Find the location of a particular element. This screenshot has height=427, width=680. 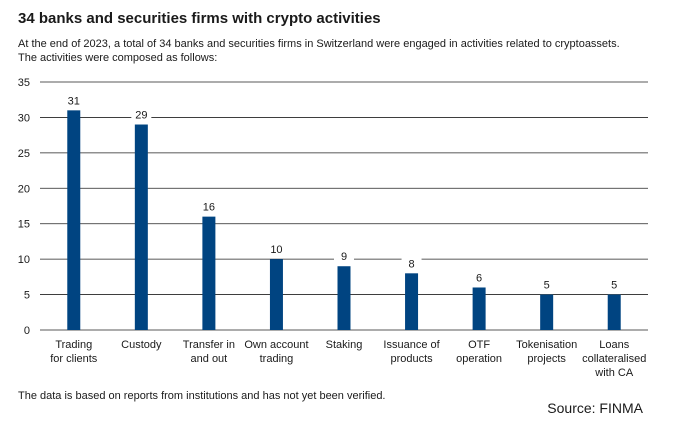

data-label: 29 is located at coordinates (141, 116).